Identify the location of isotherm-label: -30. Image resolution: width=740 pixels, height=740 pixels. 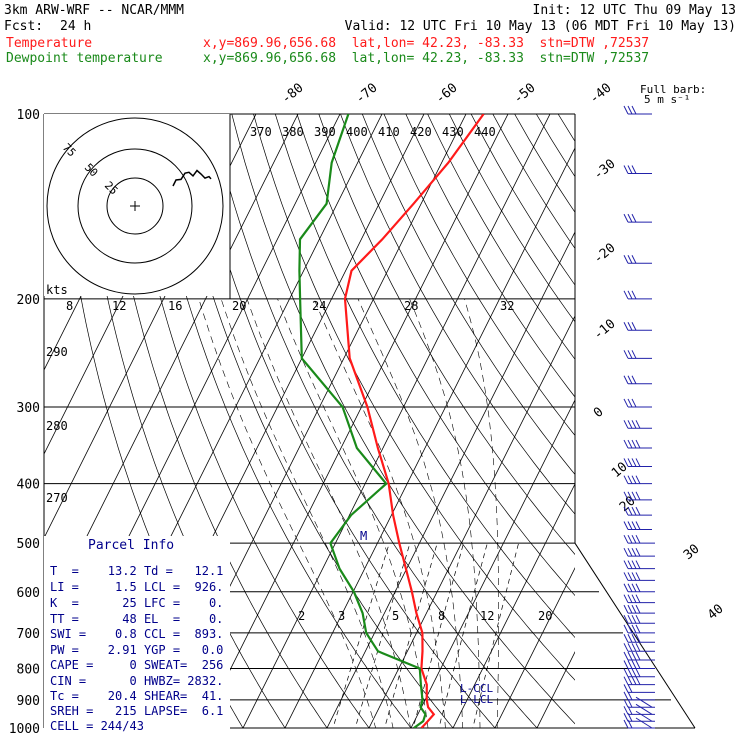
(605, 169).